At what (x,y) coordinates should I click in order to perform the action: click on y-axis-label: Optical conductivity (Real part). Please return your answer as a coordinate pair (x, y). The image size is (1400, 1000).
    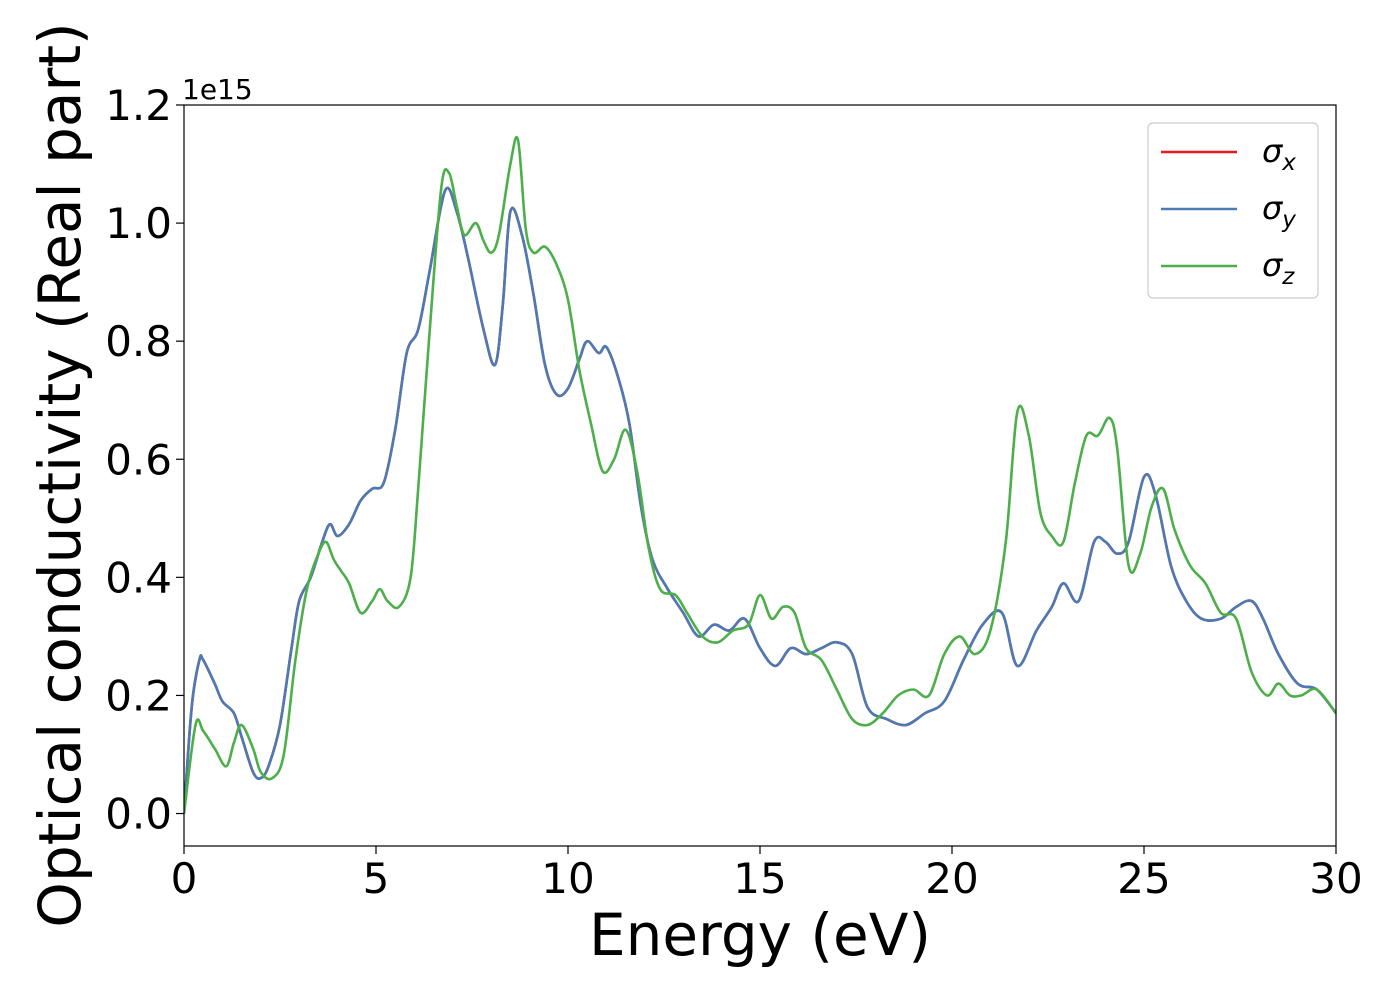
    Looking at the image, I should click on (60, 474).